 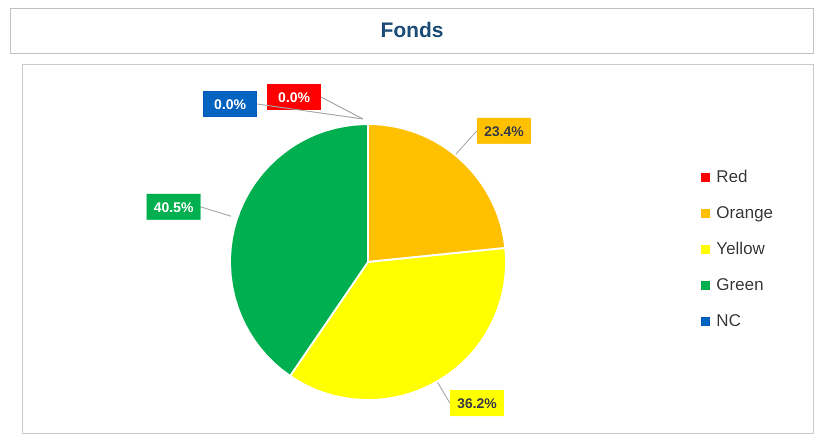 I want to click on data-label: 40.5%, so click(x=174, y=206).